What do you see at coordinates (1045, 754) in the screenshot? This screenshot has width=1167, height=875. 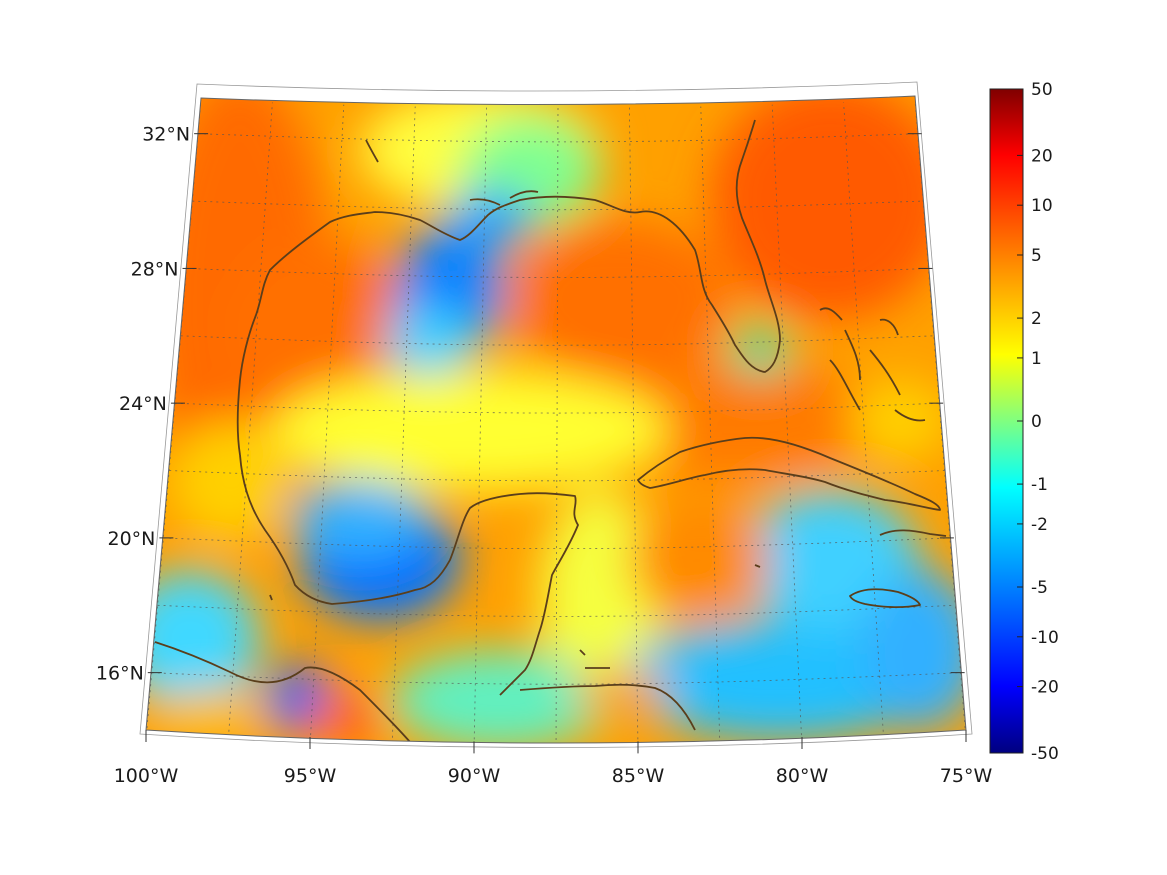 I see `colorbar-tick-label: -50` at bounding box center [1045, 754].